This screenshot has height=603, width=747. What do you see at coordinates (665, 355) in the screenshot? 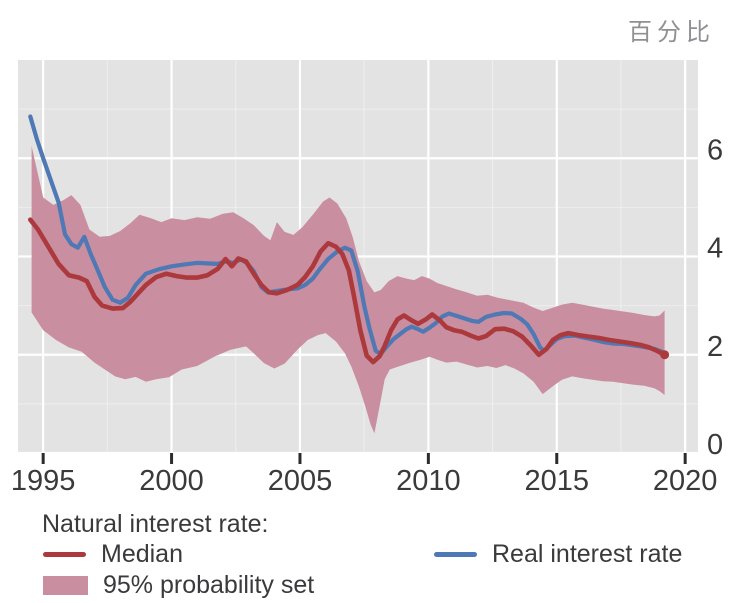
I see `median-end-dot` at bounding box center [665, 355].